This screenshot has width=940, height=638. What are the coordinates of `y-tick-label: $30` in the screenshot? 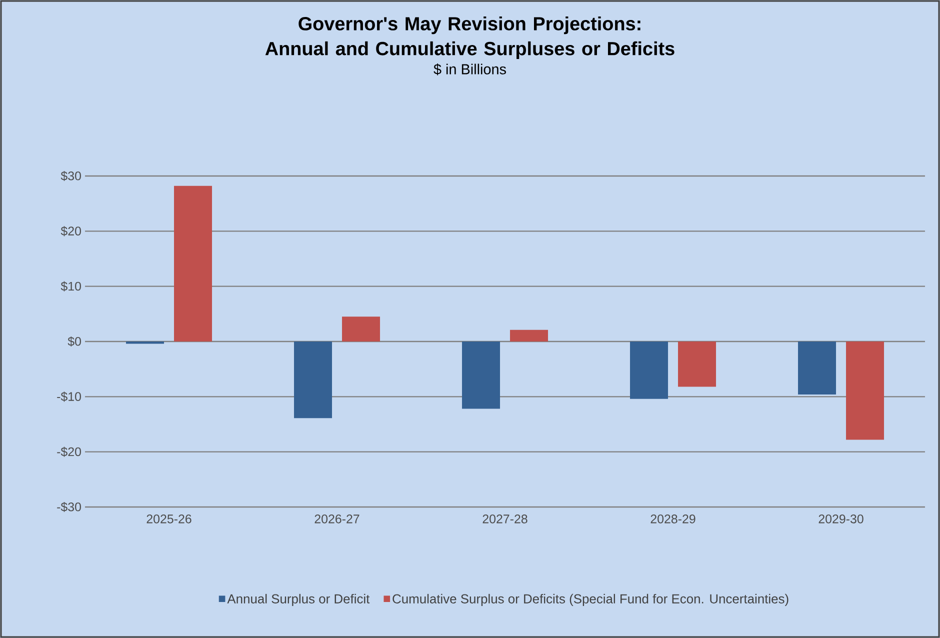 It's located at (70, 176).